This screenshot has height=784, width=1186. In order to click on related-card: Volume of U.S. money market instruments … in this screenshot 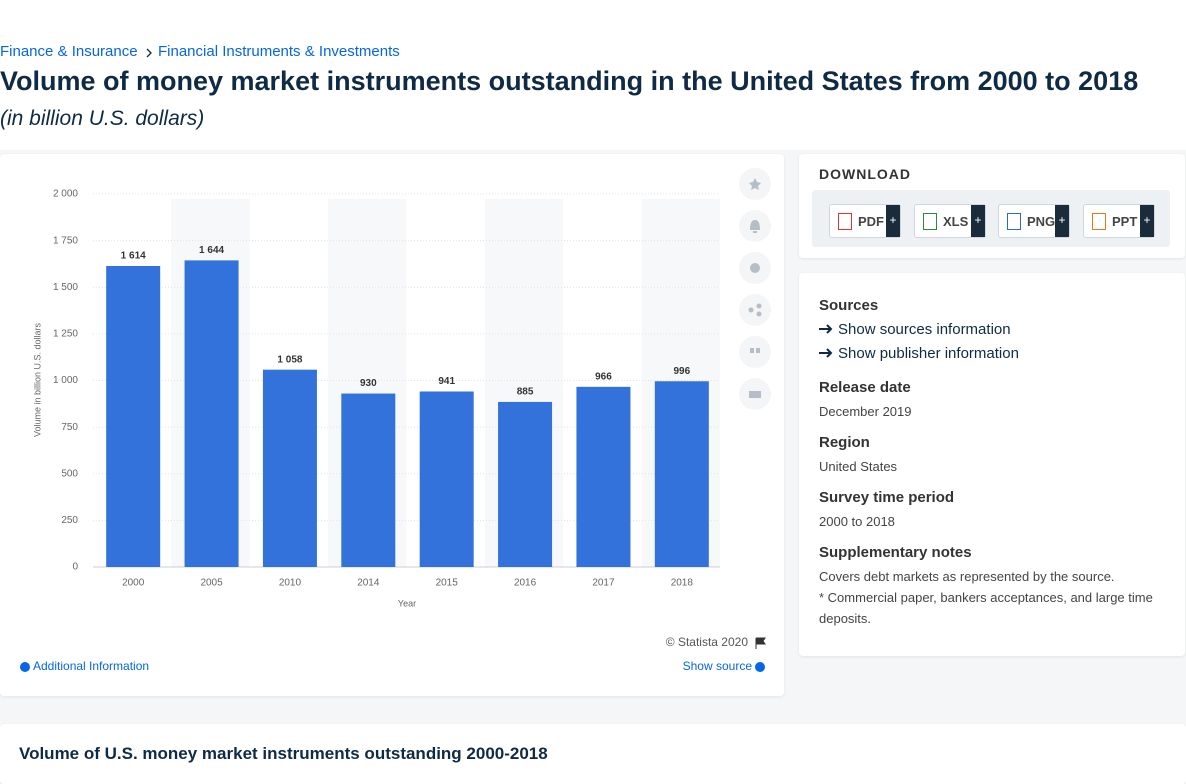, I will do `click(593, 754)`.